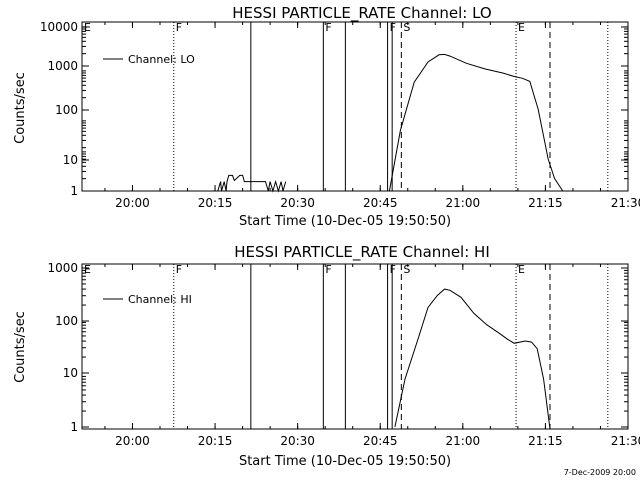  Describe the element at coordinates (161, 59) in the screenshot. I see `legend-entry: Channel: LO` at that location.